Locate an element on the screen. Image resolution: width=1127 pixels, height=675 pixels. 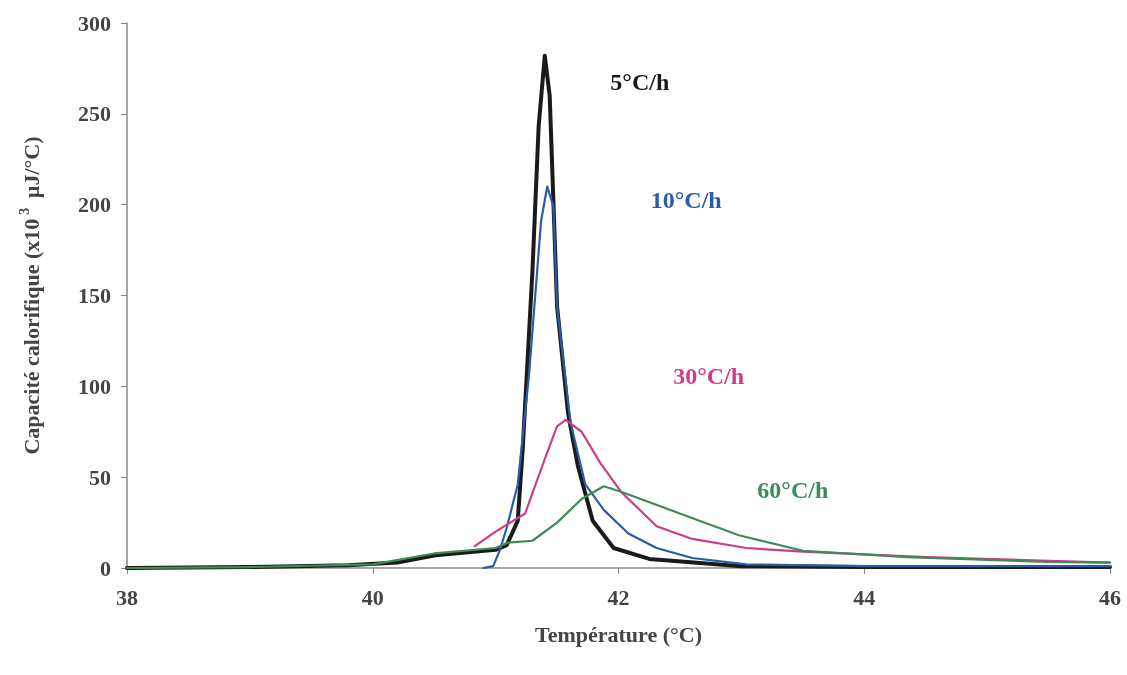
x-tick-label: 42 is located at coordinates (618, 597).